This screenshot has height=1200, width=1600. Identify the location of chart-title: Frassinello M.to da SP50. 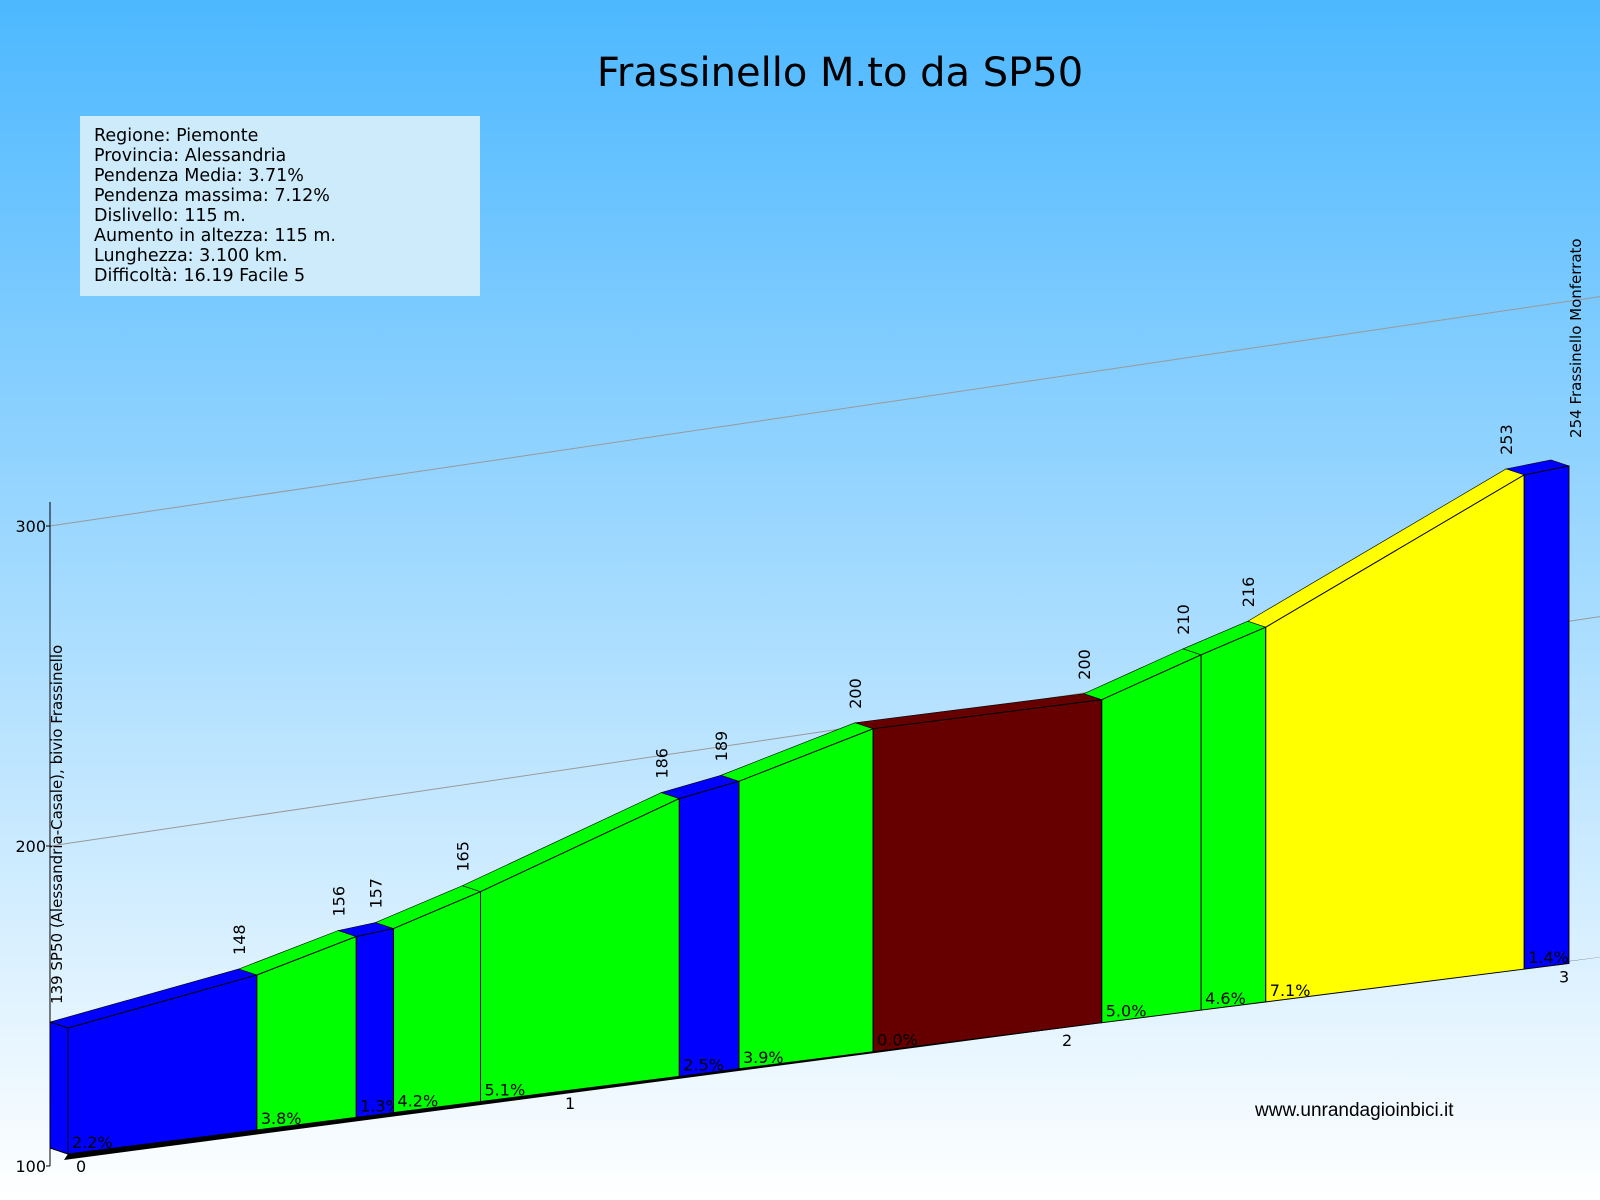
(840, 73).